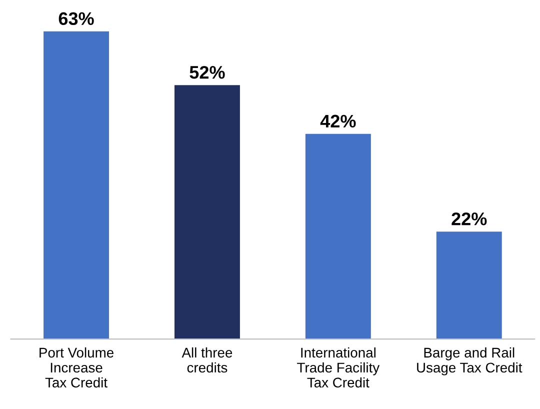 Image resolution: width=540 pixels, height=409 pixels. I want to click on data-label: 63%, so click(76, 19).